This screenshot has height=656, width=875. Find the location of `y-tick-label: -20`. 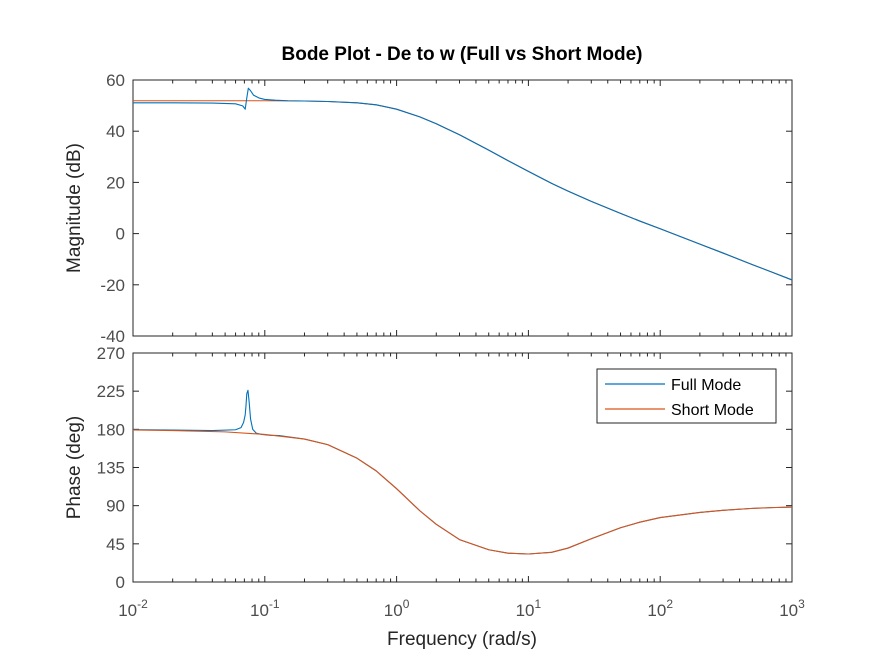

y-tick-label: -20 is located at coordinates (112, 285).